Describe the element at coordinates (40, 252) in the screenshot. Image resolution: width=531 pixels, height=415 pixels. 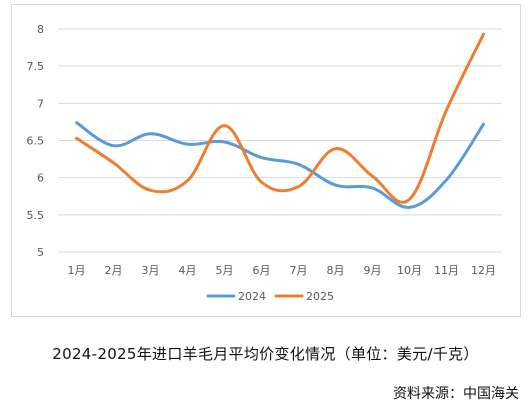
I see `y-tick-label: 5` at that location.